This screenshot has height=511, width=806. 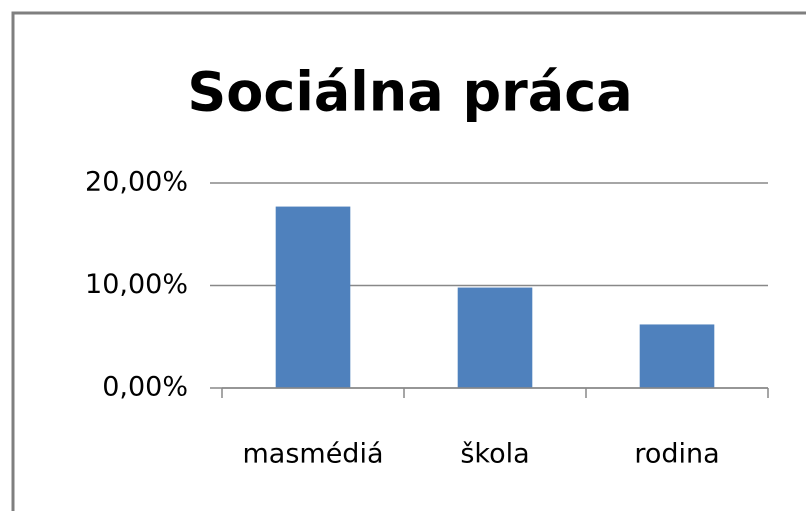 I want to click on y-tick-label: 20,00%, so click(x=136, y=182).